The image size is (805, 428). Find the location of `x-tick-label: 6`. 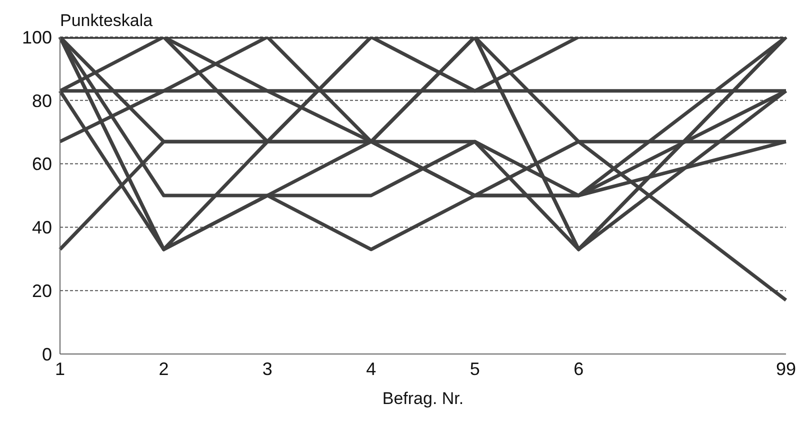

x-tick-label: 6 is located at coordinates (579, 368).